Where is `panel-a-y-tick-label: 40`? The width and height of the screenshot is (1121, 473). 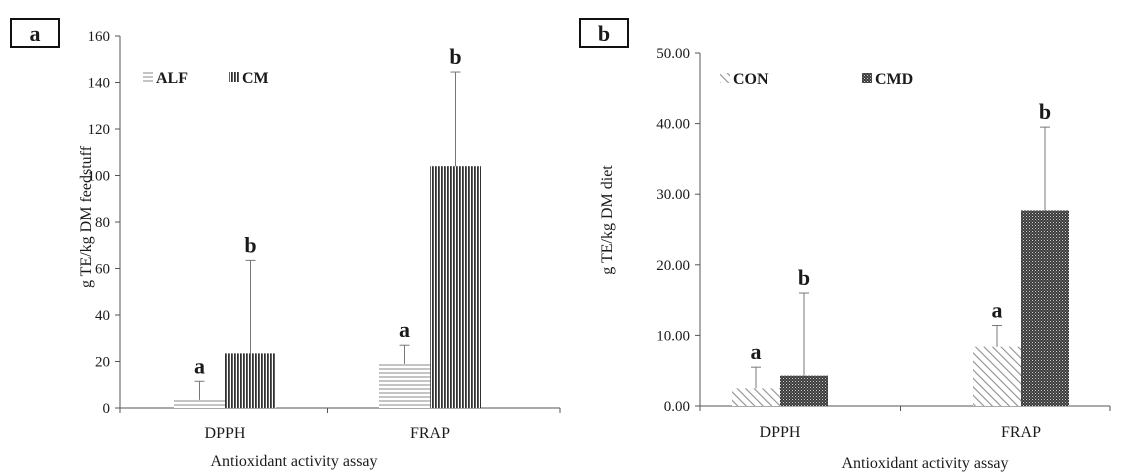 panel-a-y-tick-label: 40 is located at coordinates (102, 316).